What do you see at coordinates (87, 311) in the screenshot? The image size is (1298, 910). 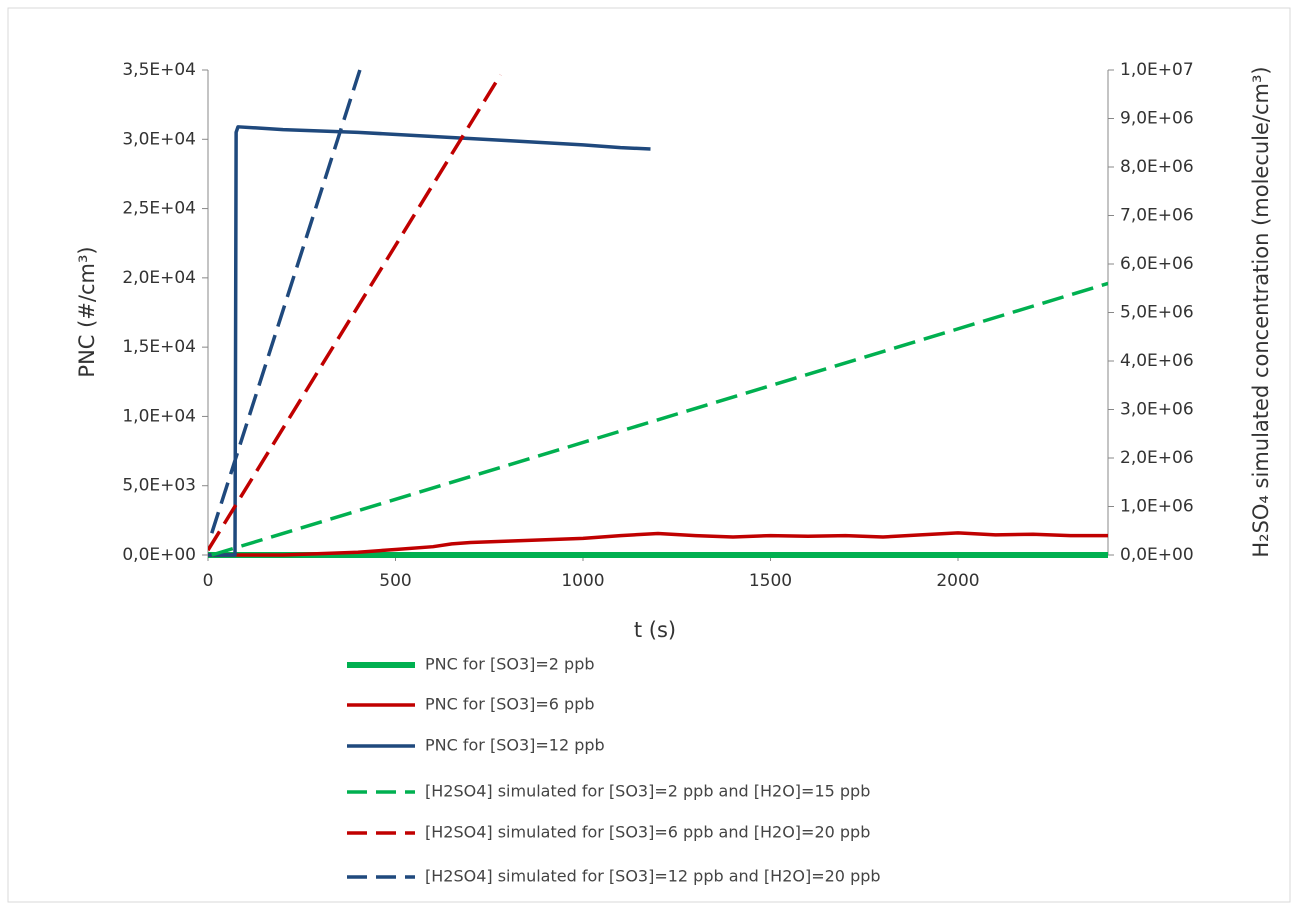 I see `y-axis-title: PNC (#/cm³)` at bounding box center [87, 311].